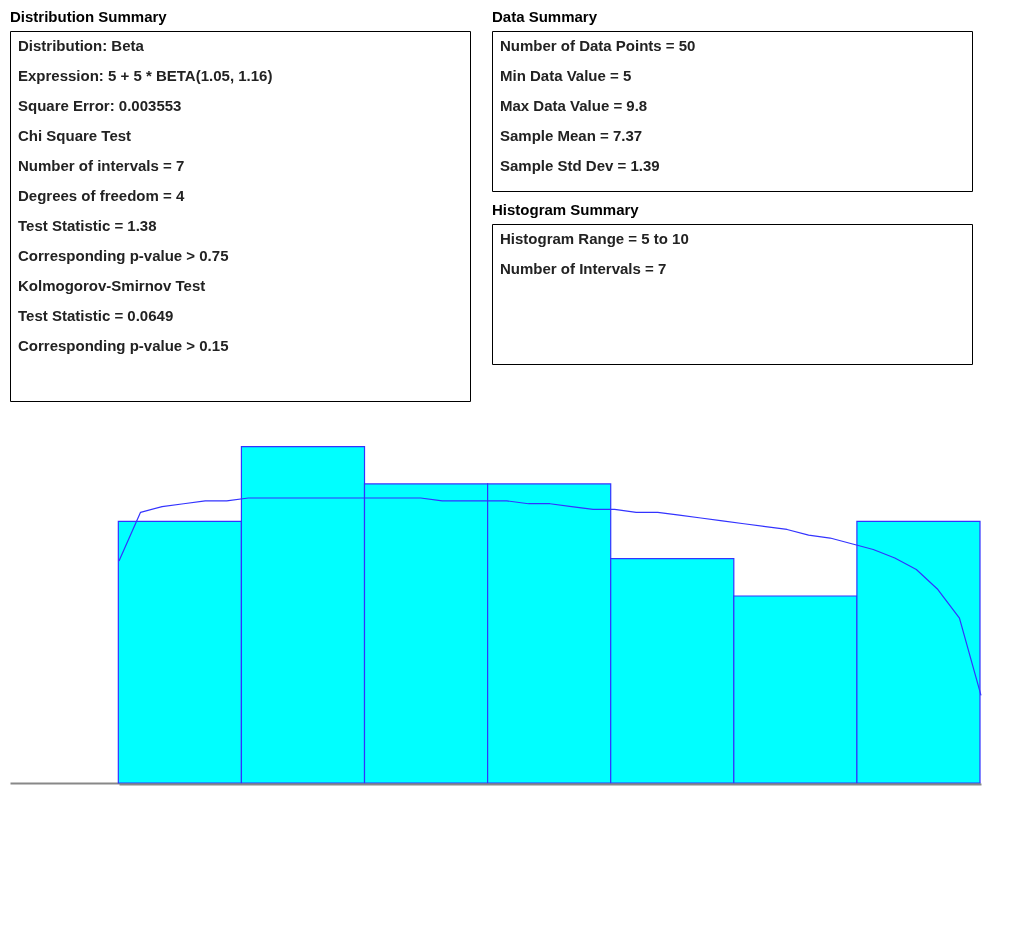 The height and width of the screenshot is (943, 1024). I want to click on text: Histogram Summary, so click(566, 209).